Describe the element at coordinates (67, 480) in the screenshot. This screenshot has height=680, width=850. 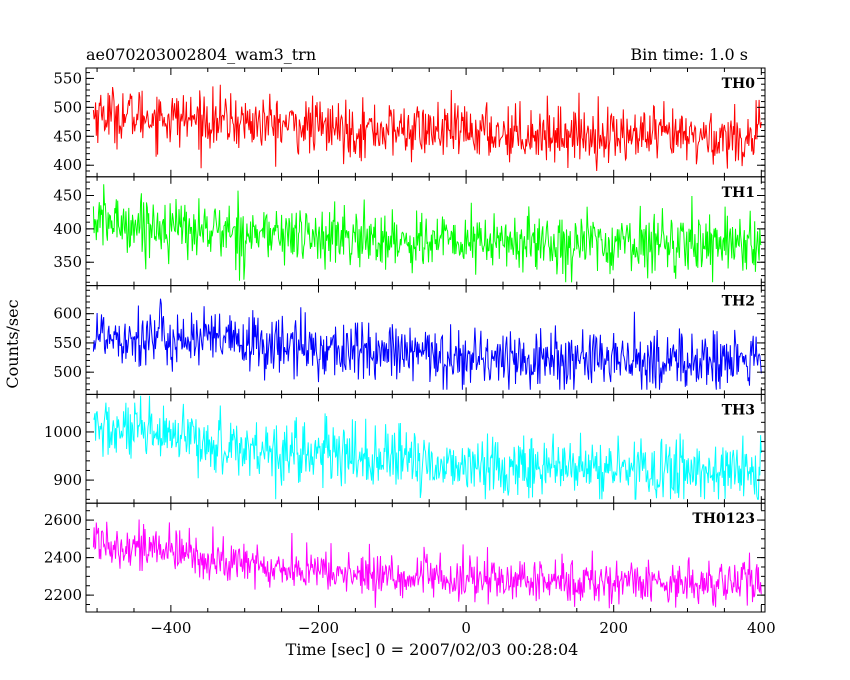
I see `y-tick-label: 900` at that location.